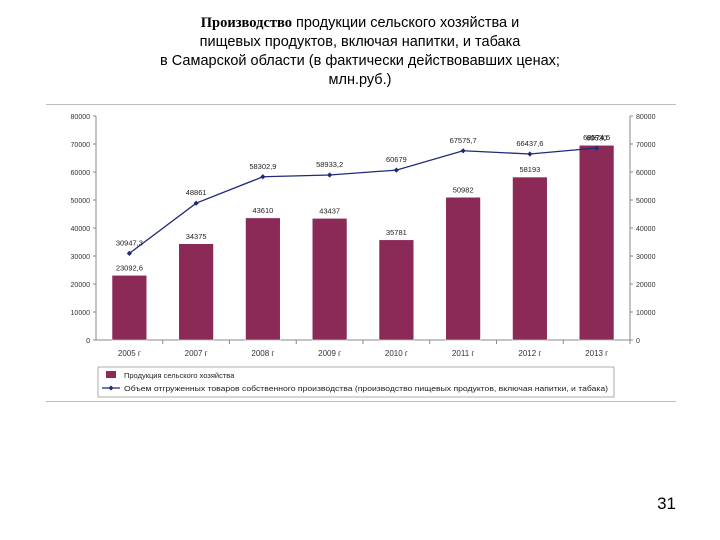  Describe the element at coordinates (262, 210) in the screenshot. I see `bar-value-label: 43610` at that location.